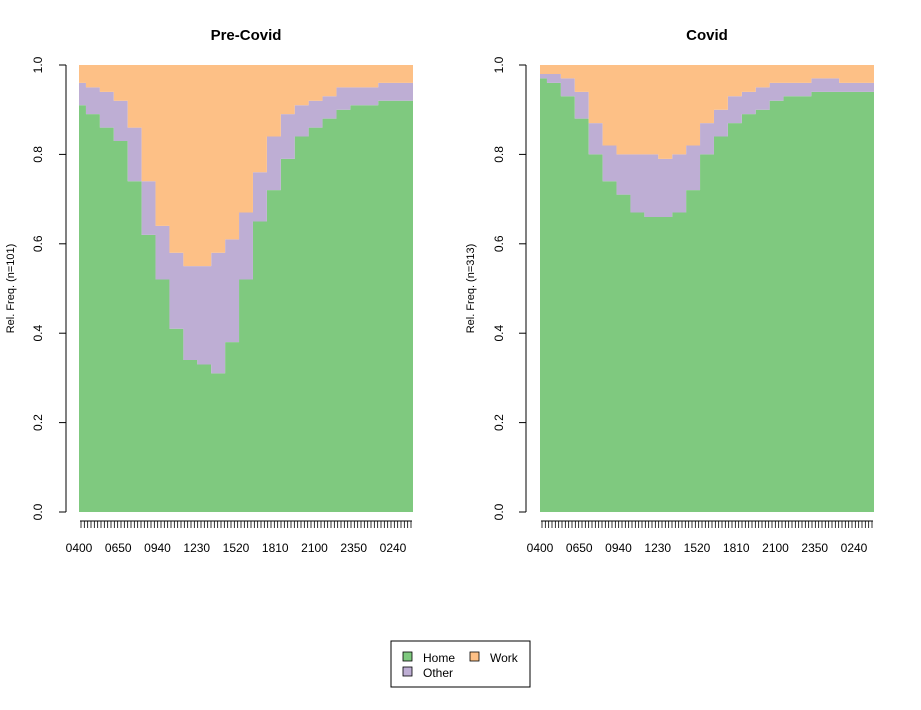 This screenshot has width=921, height=710. Describe the element at coordinates (11, 289) in the screenshot. I see `y-axis-label: Rel. Freq. (n=101)` at that location.